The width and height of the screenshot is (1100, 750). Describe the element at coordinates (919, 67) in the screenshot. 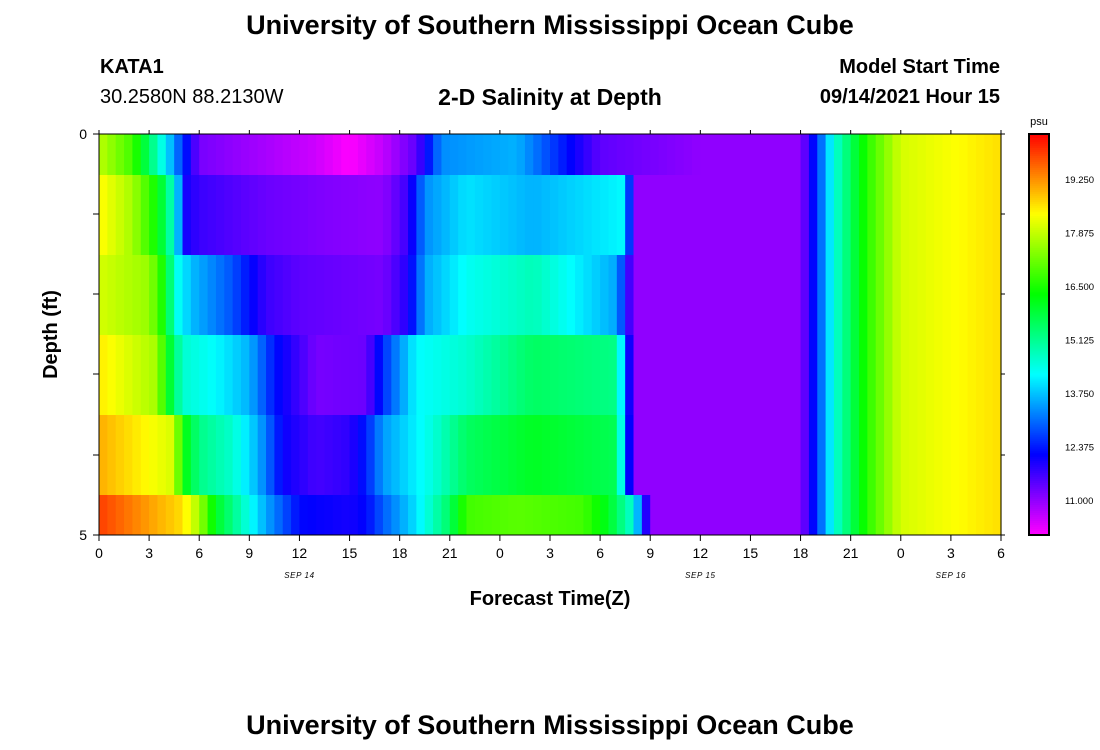

I see `model-start-label: Model Start Time` at that location.